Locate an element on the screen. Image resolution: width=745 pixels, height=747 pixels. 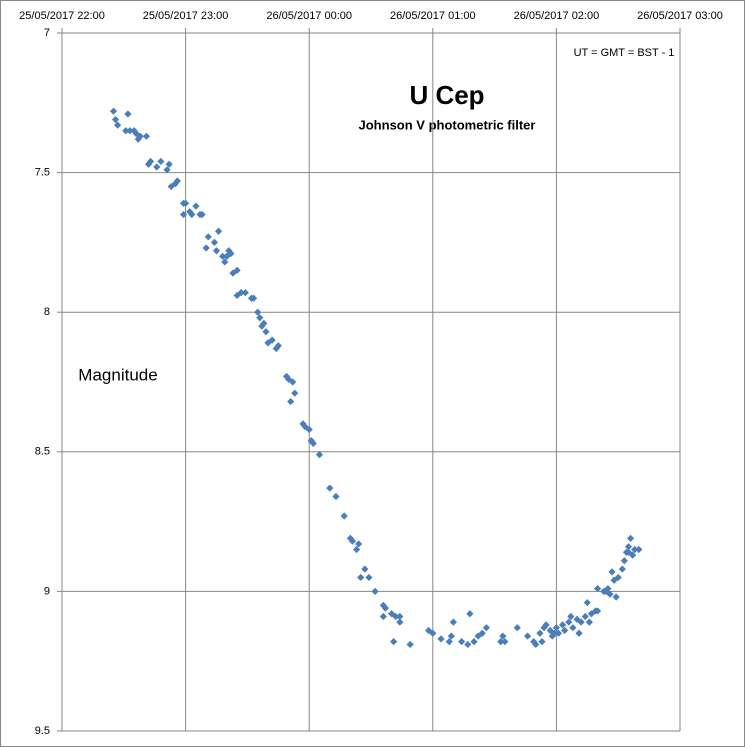
x-tick-label: 26/05/2017 02:00 is located at coordinates (557, 16).